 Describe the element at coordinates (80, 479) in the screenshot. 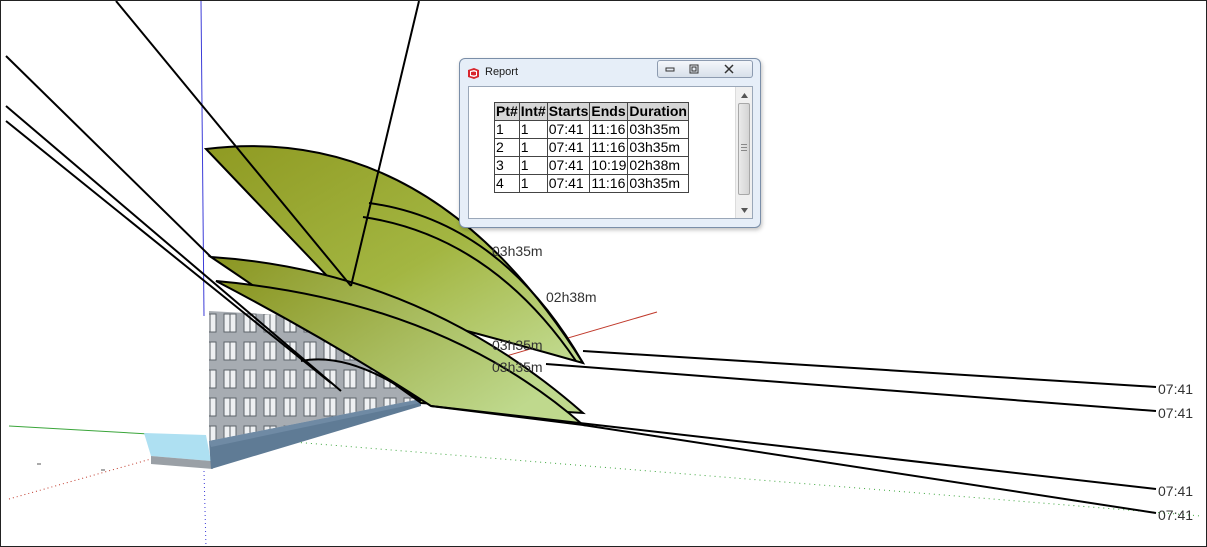

I see `red-axis-dotted` at that location.